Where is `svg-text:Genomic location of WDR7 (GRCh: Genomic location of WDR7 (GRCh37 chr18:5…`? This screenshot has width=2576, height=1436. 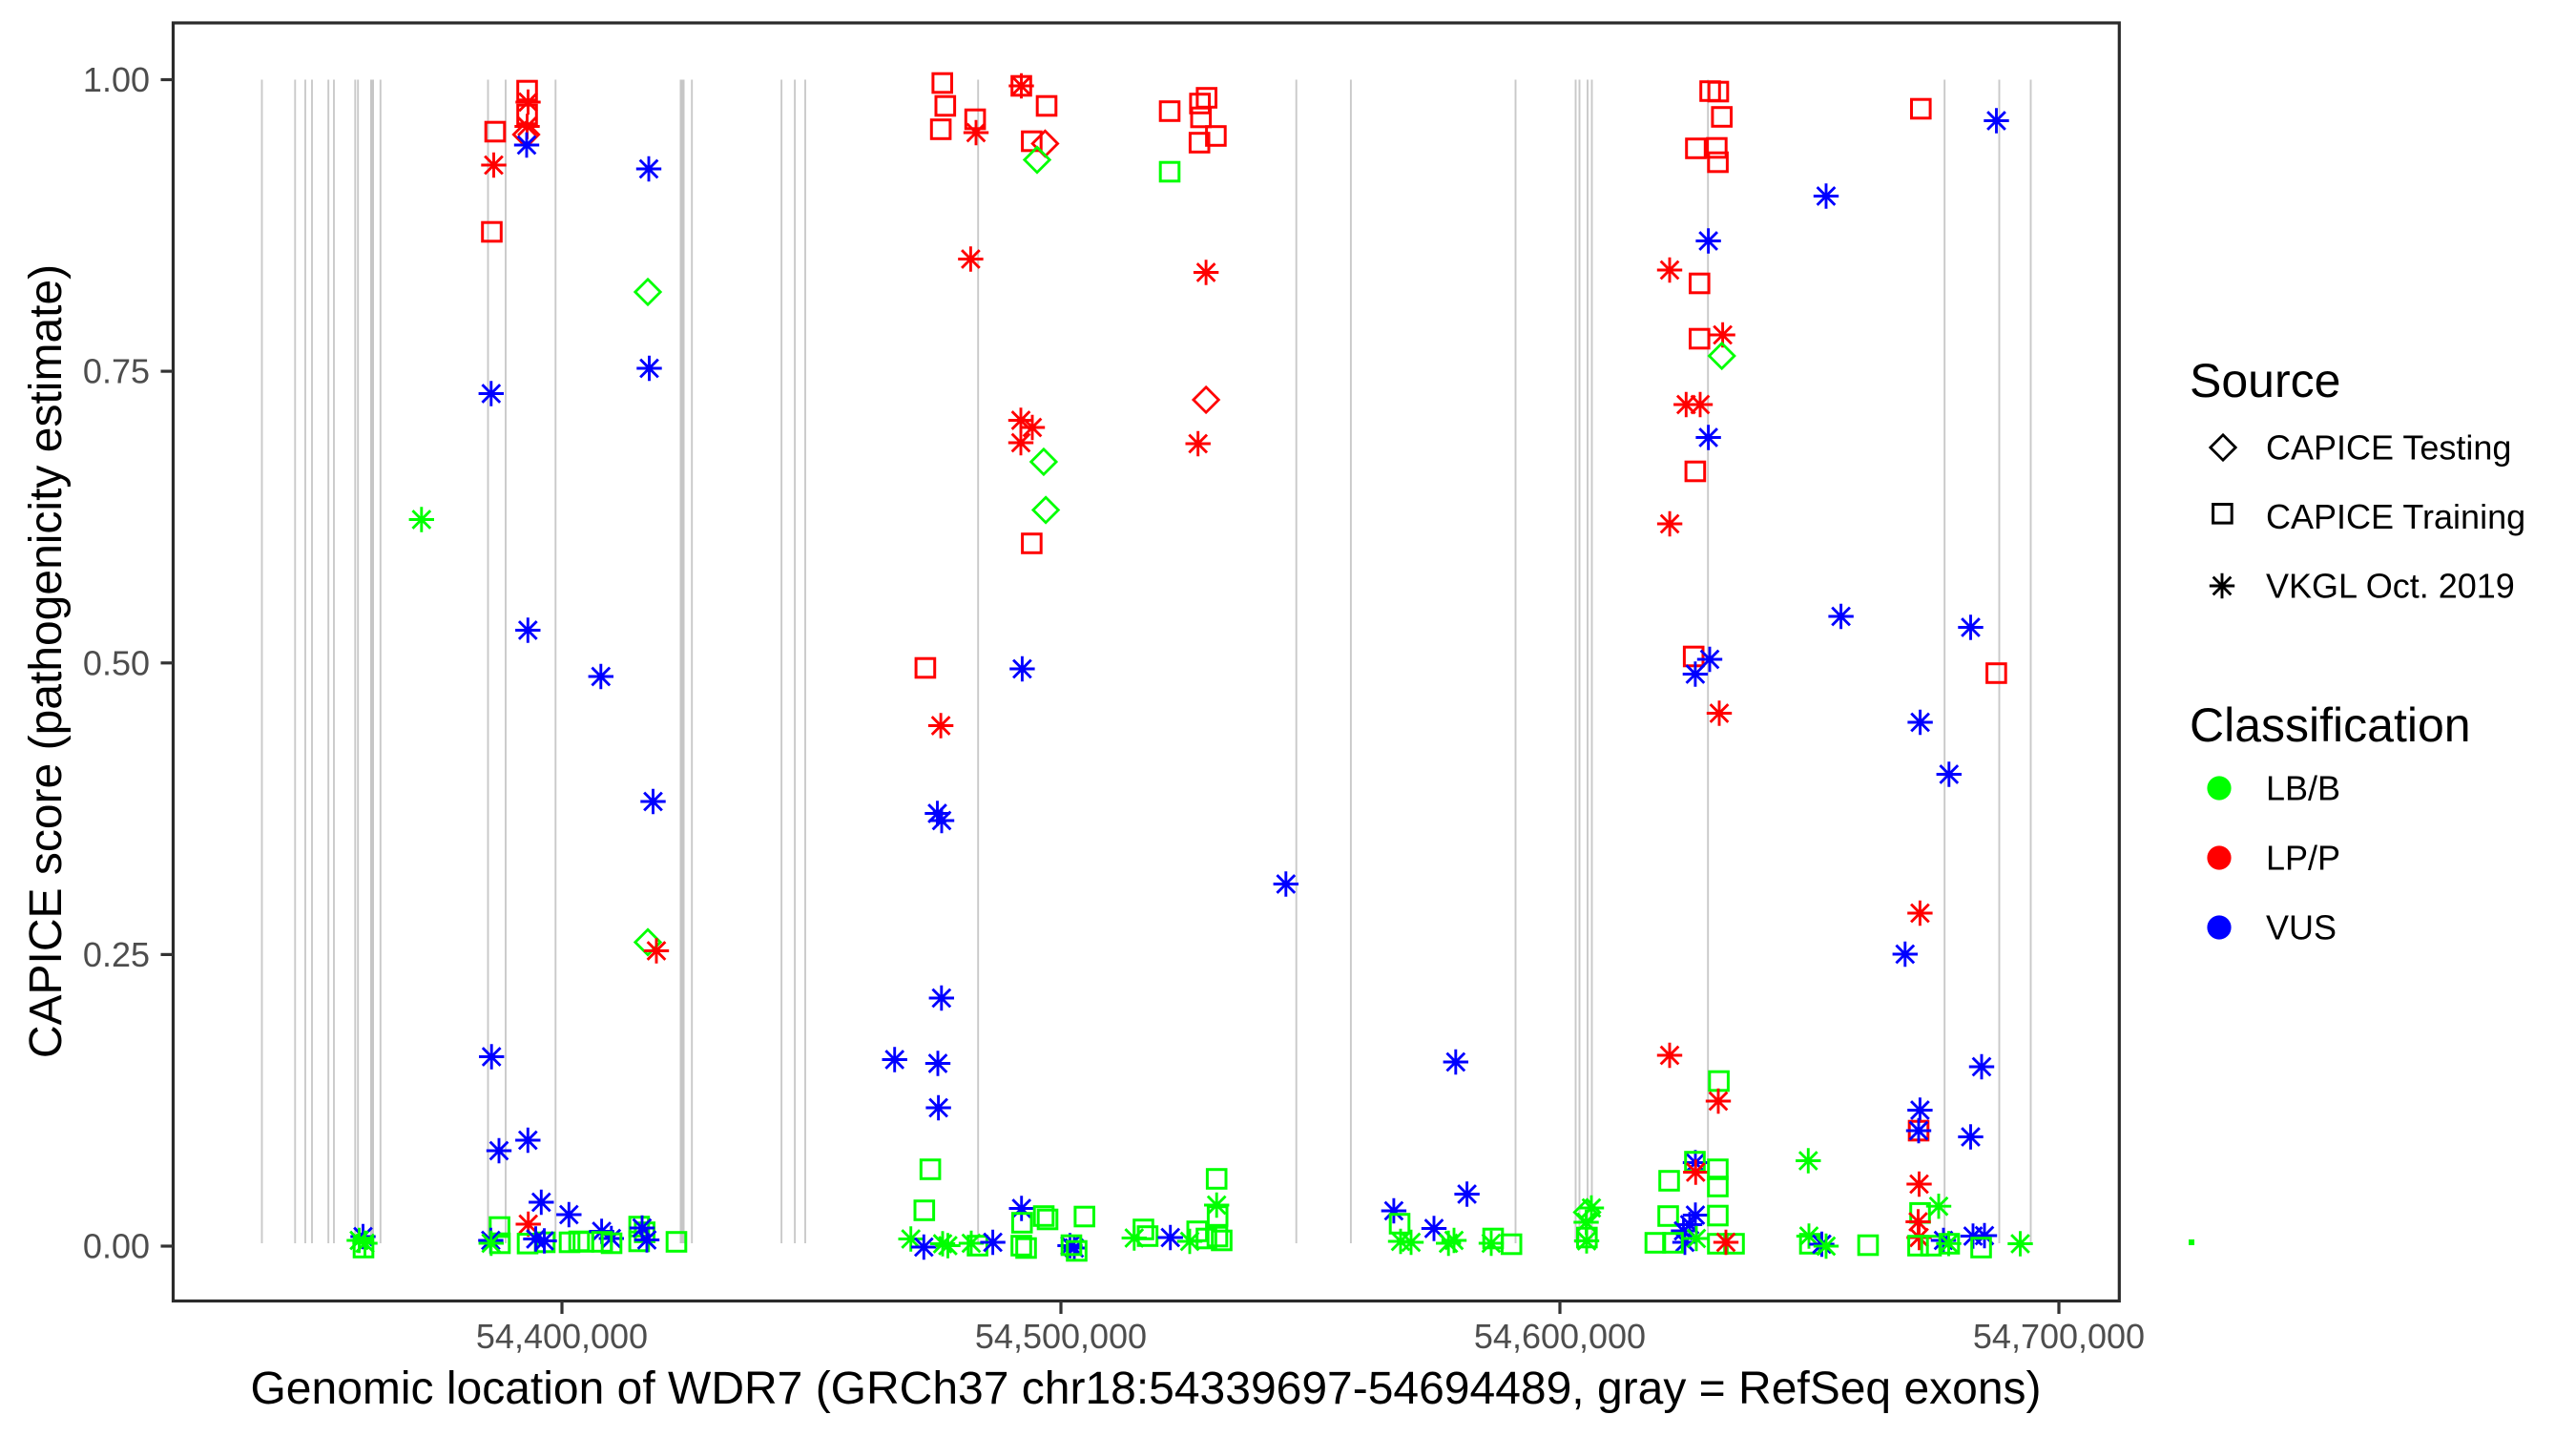 svg-text:Genomic location of WDR7 (GRCh: Genomic location of WDR7 (GRCh37 chr18:5… is located at coordinates (1145, 1388).